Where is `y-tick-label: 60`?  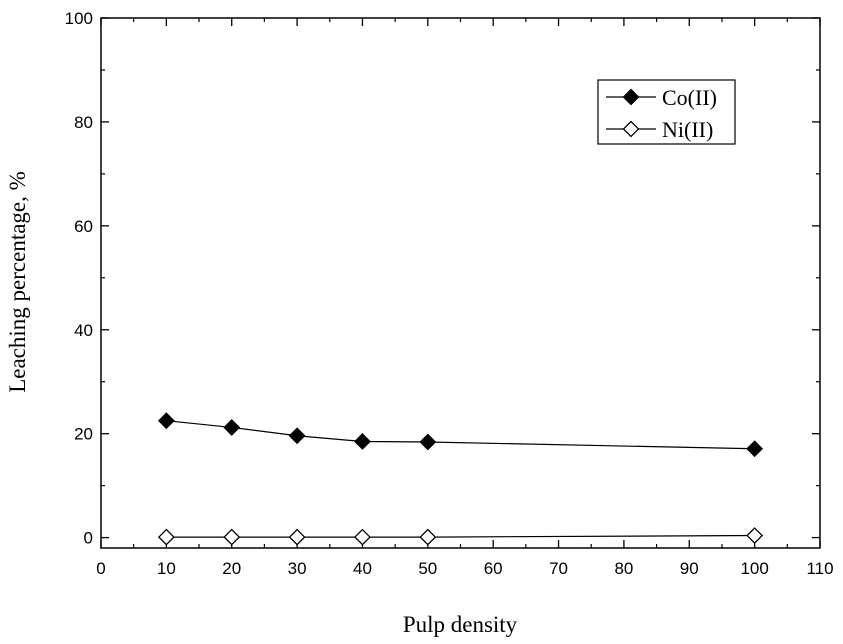 y-tick-label: 60 is located at coordinates (83, 226).